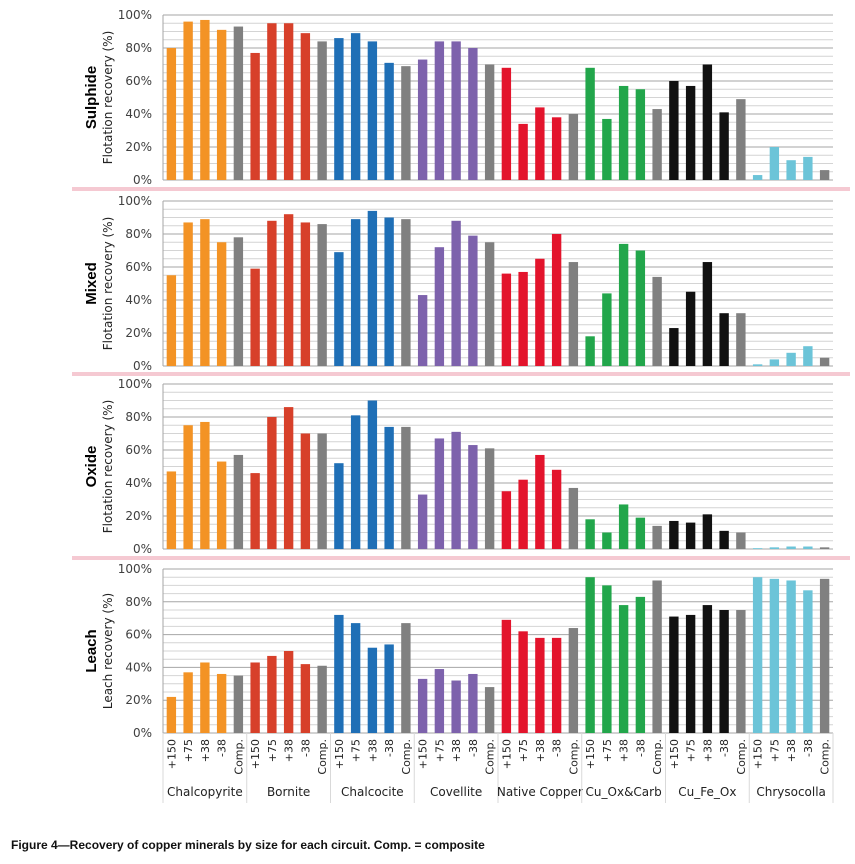  I want to click on bar-mixed-chalcopyrite-minus38, so click(221, 304).